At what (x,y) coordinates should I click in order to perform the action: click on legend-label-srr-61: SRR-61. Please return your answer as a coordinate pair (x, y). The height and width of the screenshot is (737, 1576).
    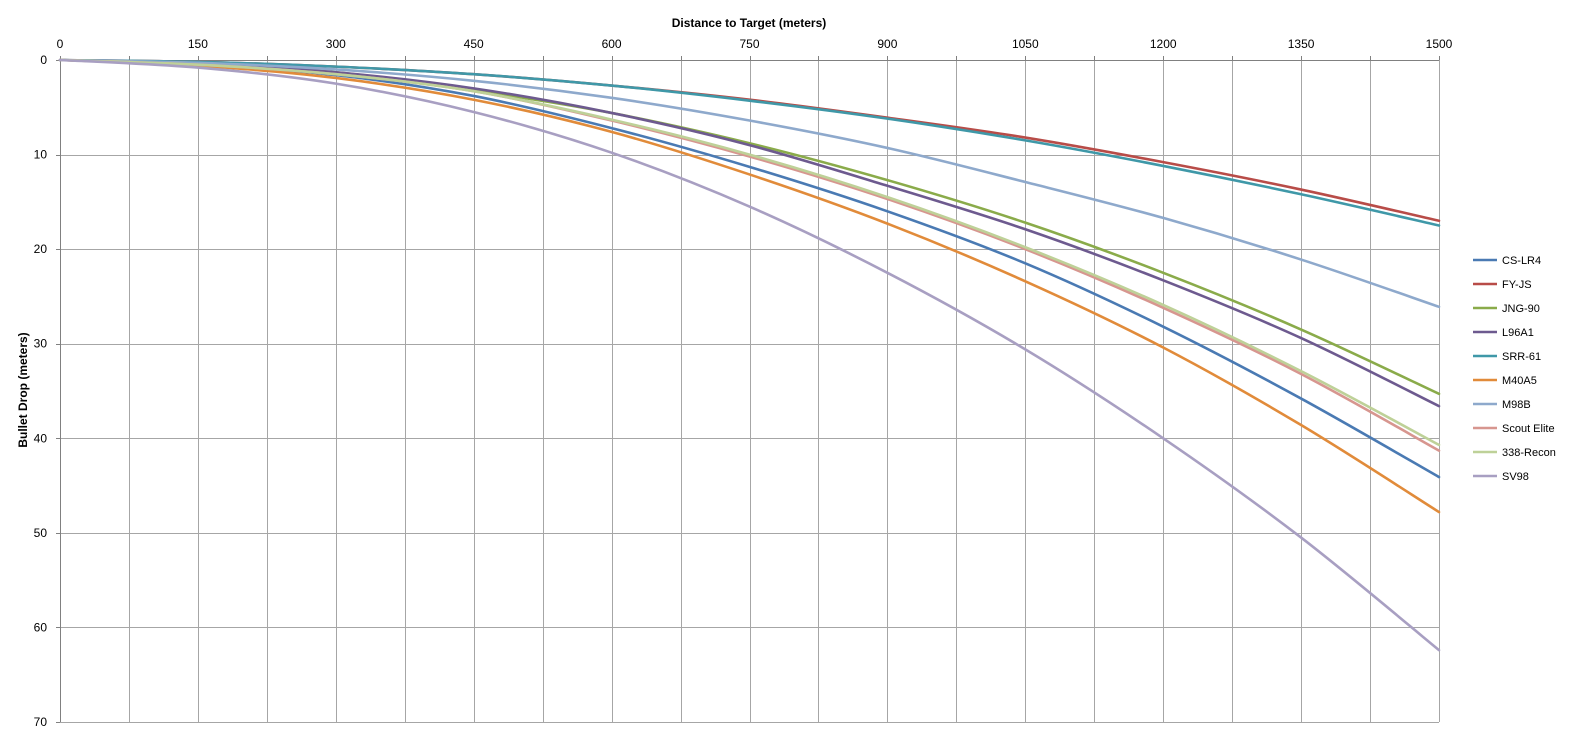
    Looking at the image, I should click on (1521, 357).